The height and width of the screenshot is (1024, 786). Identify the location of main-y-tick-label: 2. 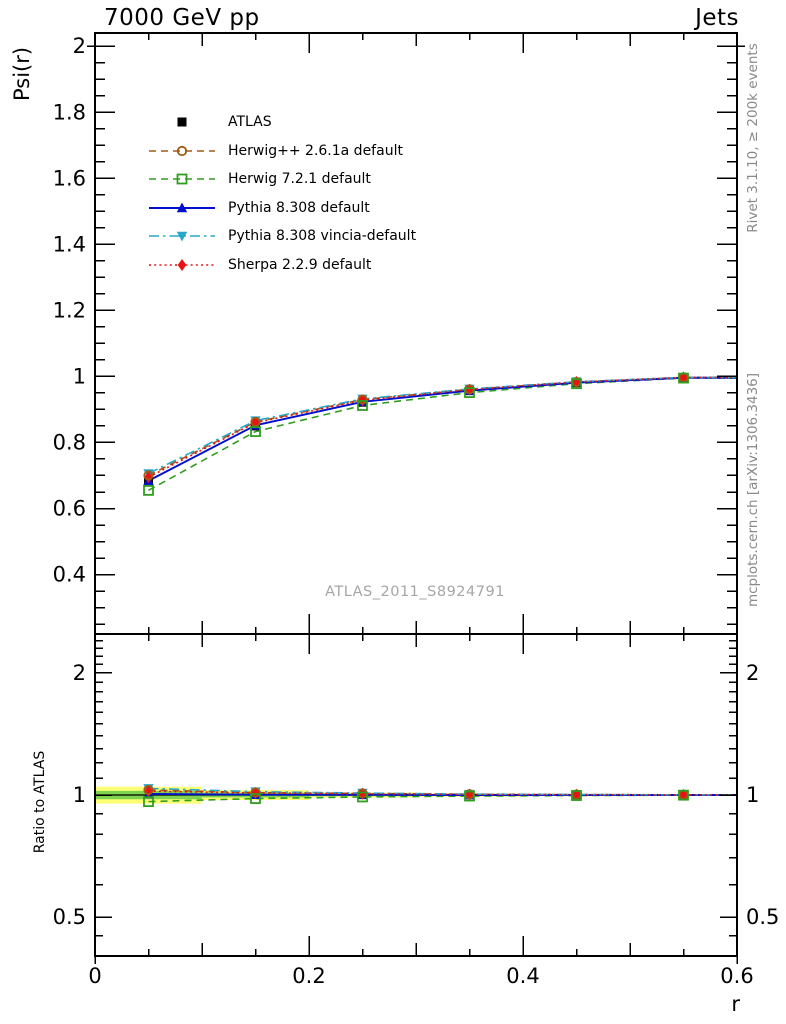
(79, 46).